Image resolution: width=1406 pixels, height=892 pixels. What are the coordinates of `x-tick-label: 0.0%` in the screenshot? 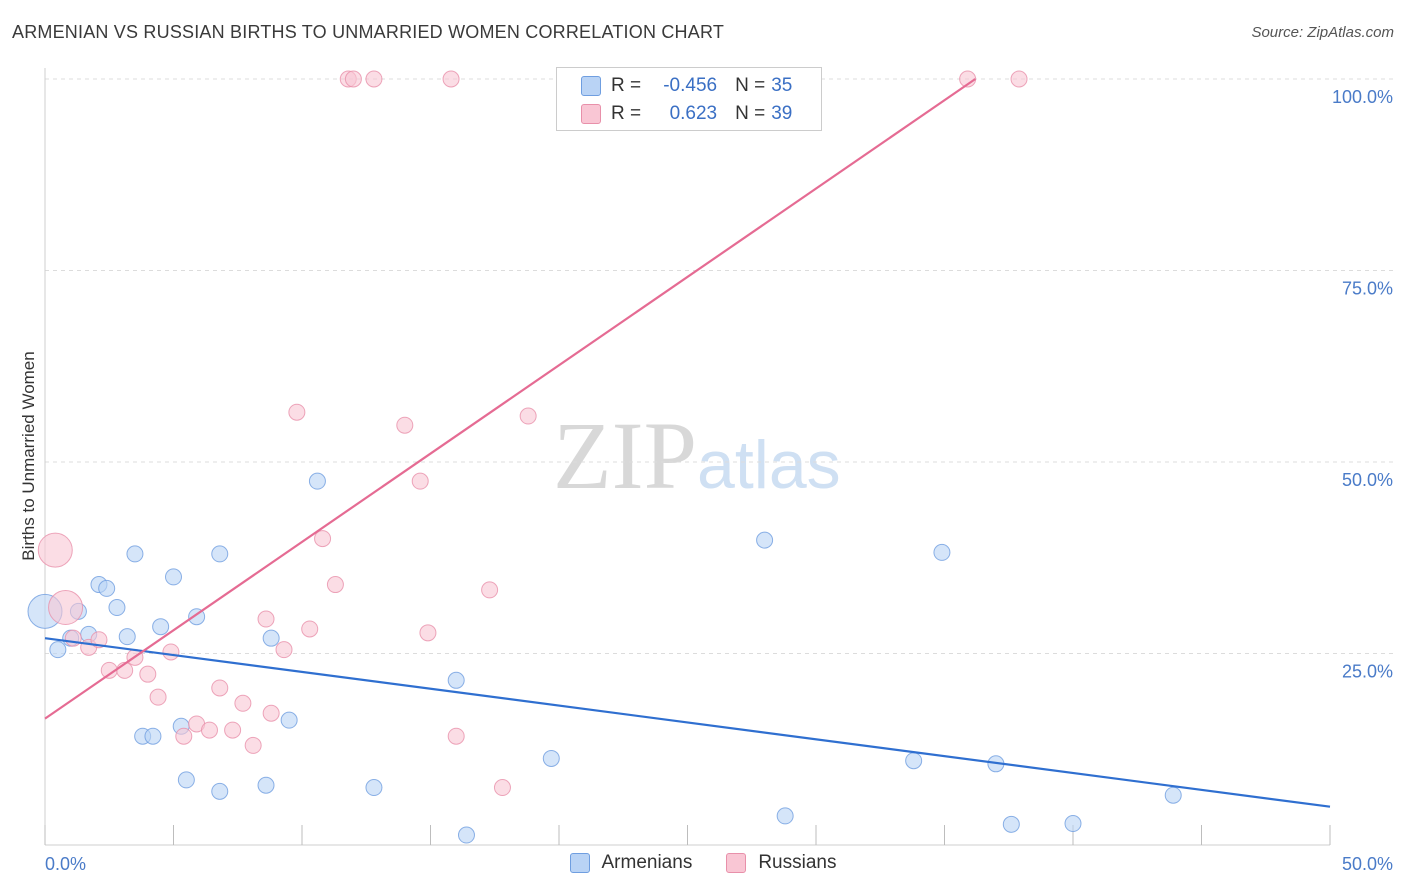 It's located at (65, 864).